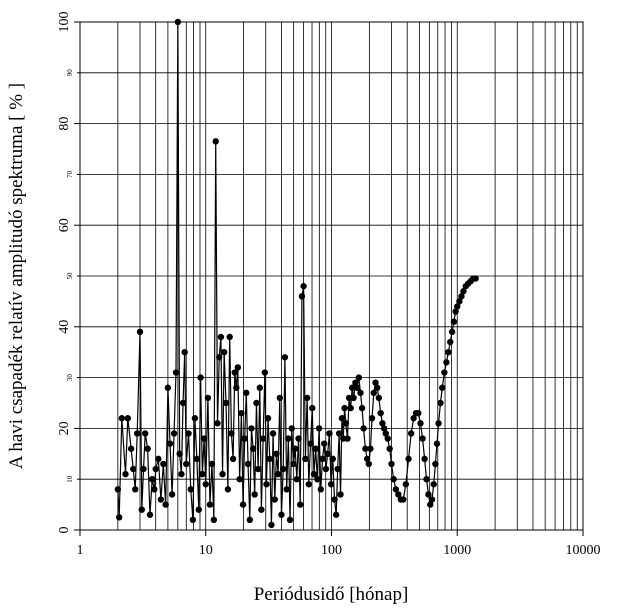  What do you see at coordinates (206, 550) in the screenshot?
I see `x-tick-label: 10` at bounding box center [206, 550].